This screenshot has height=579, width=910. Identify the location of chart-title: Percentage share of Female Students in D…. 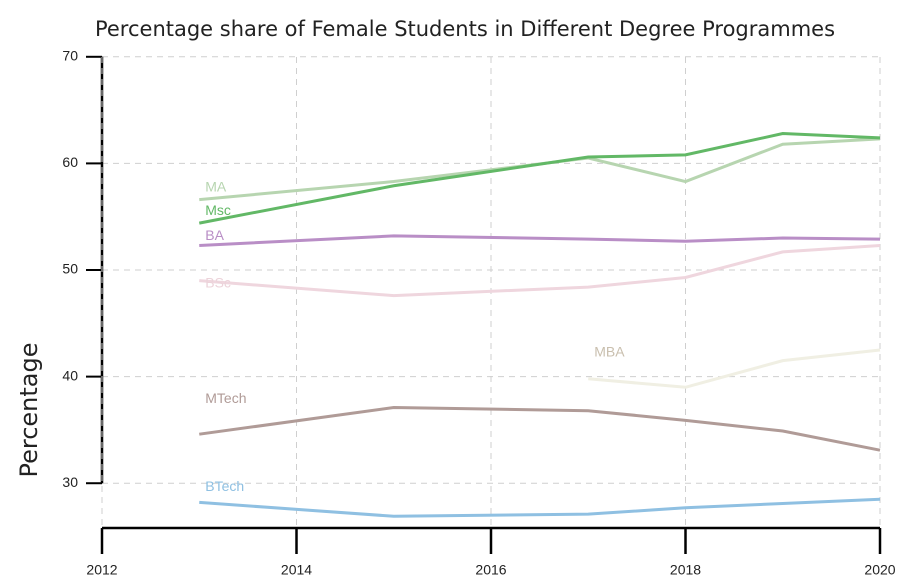
(465, 29).